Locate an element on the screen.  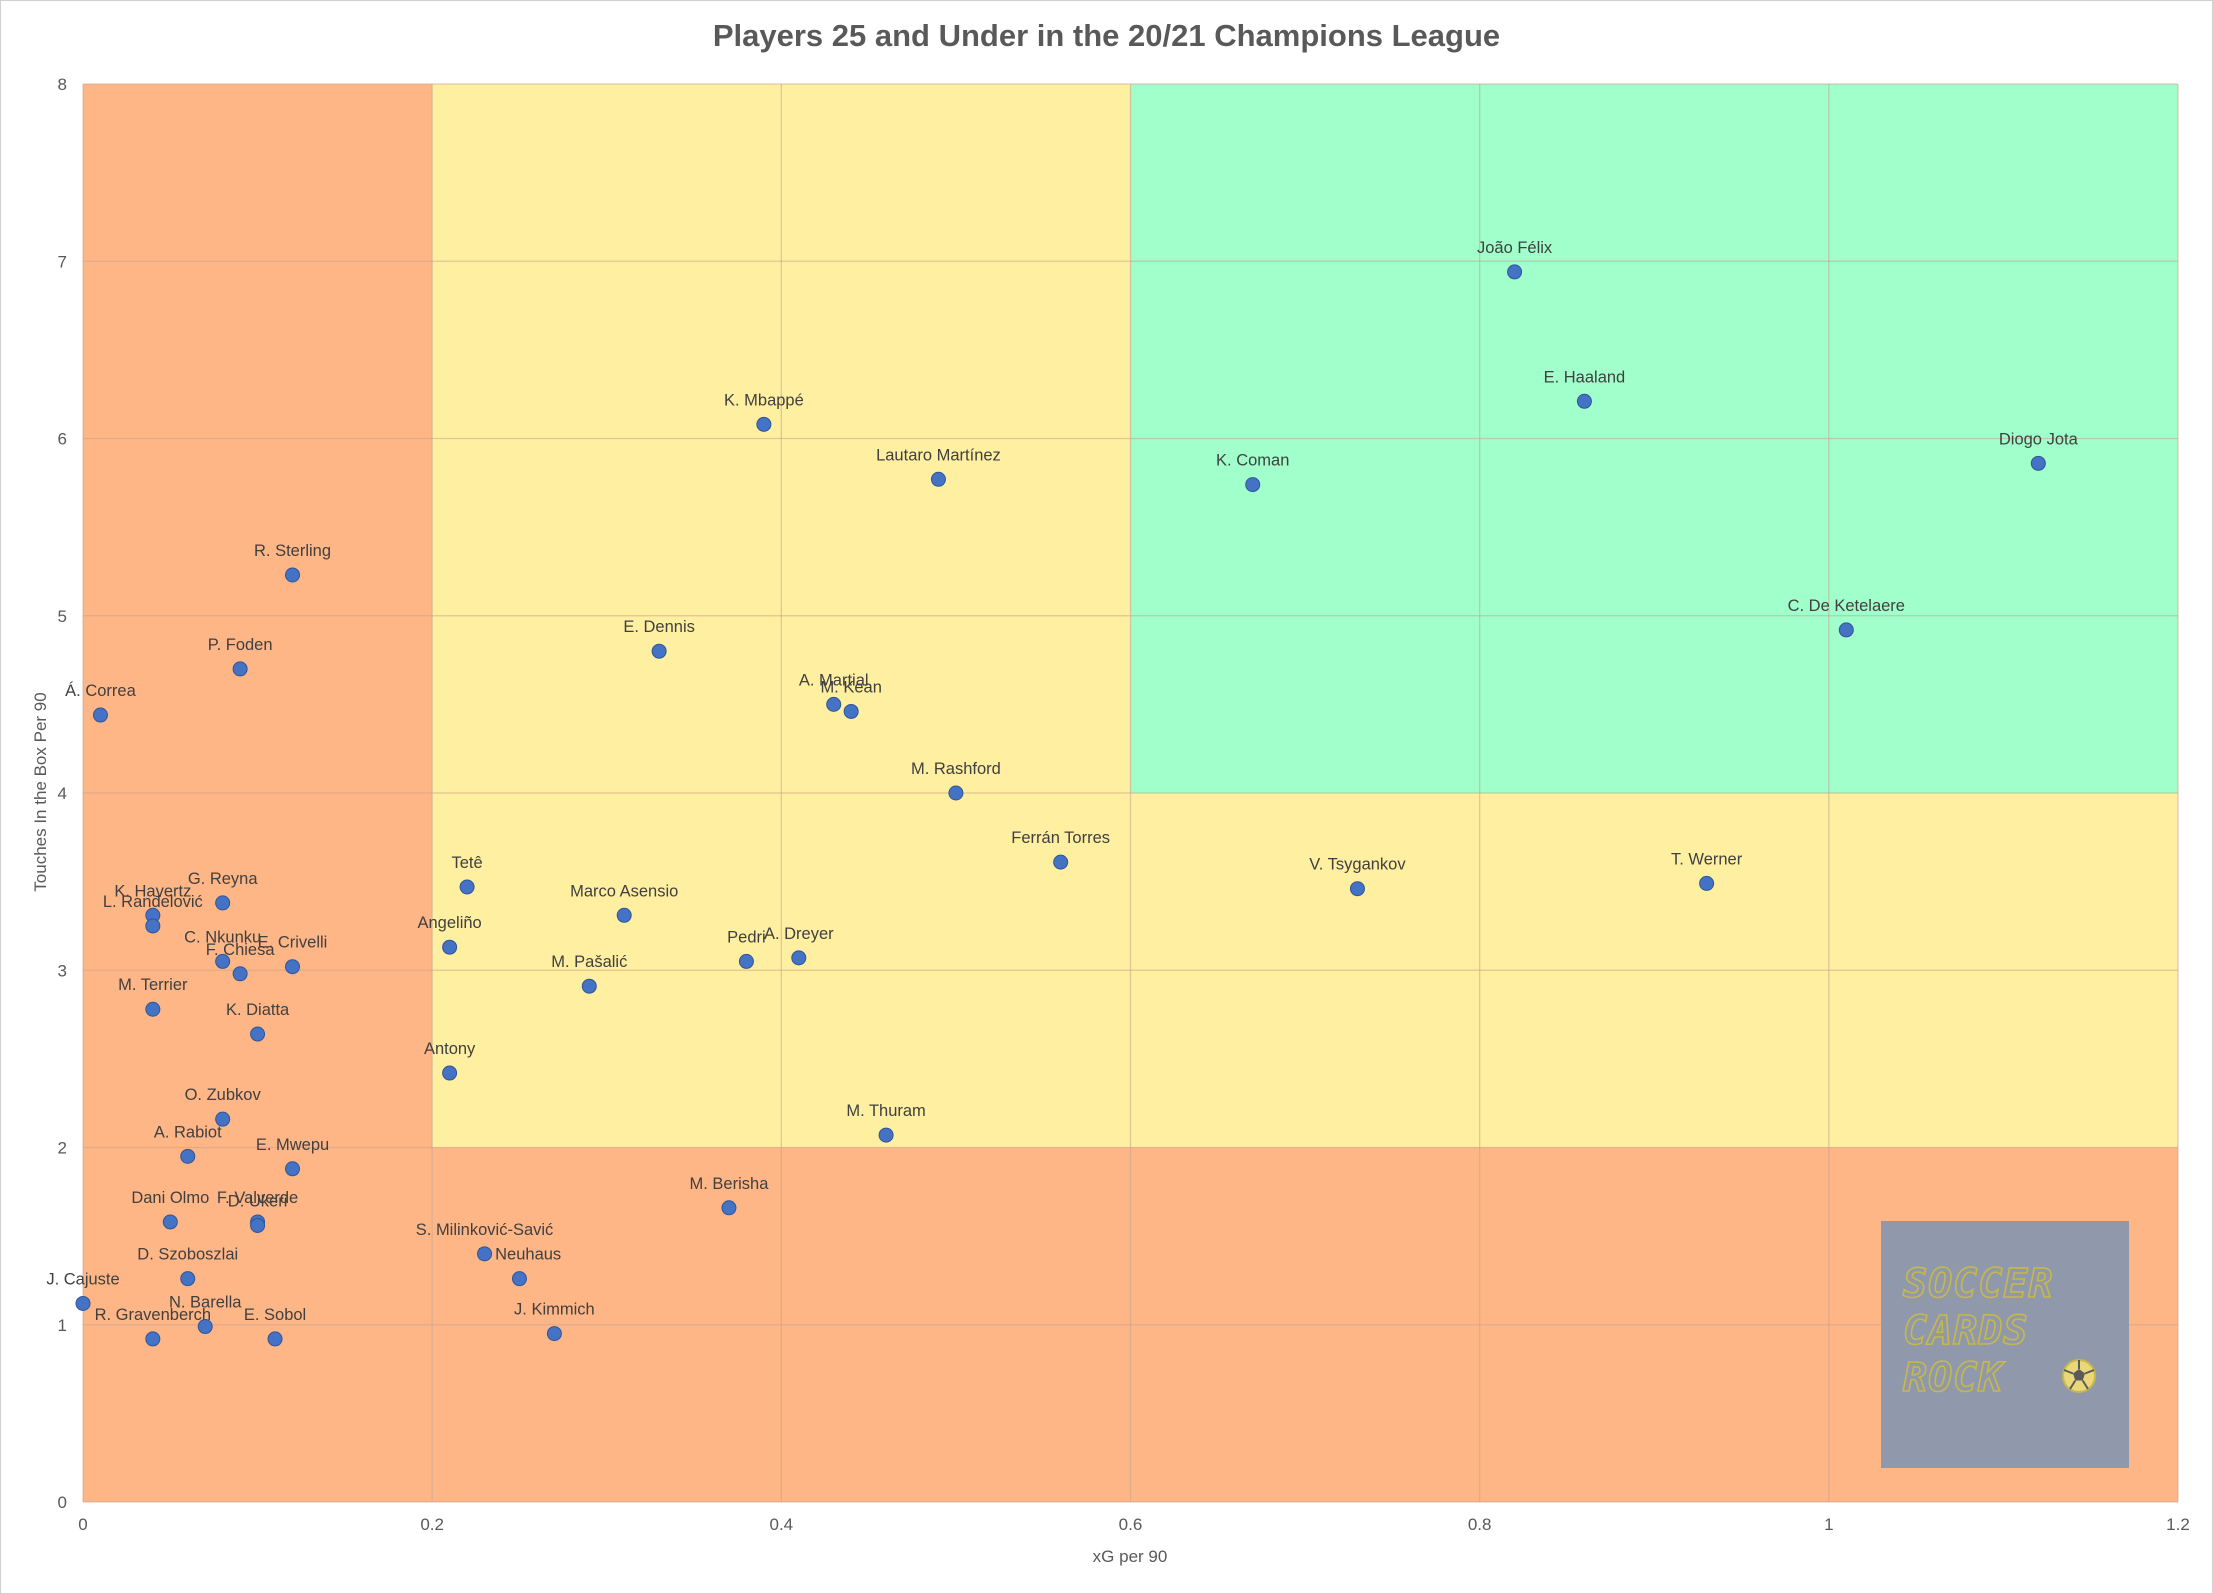
data-label: T. Werner is located at coordinates (1707, 859).